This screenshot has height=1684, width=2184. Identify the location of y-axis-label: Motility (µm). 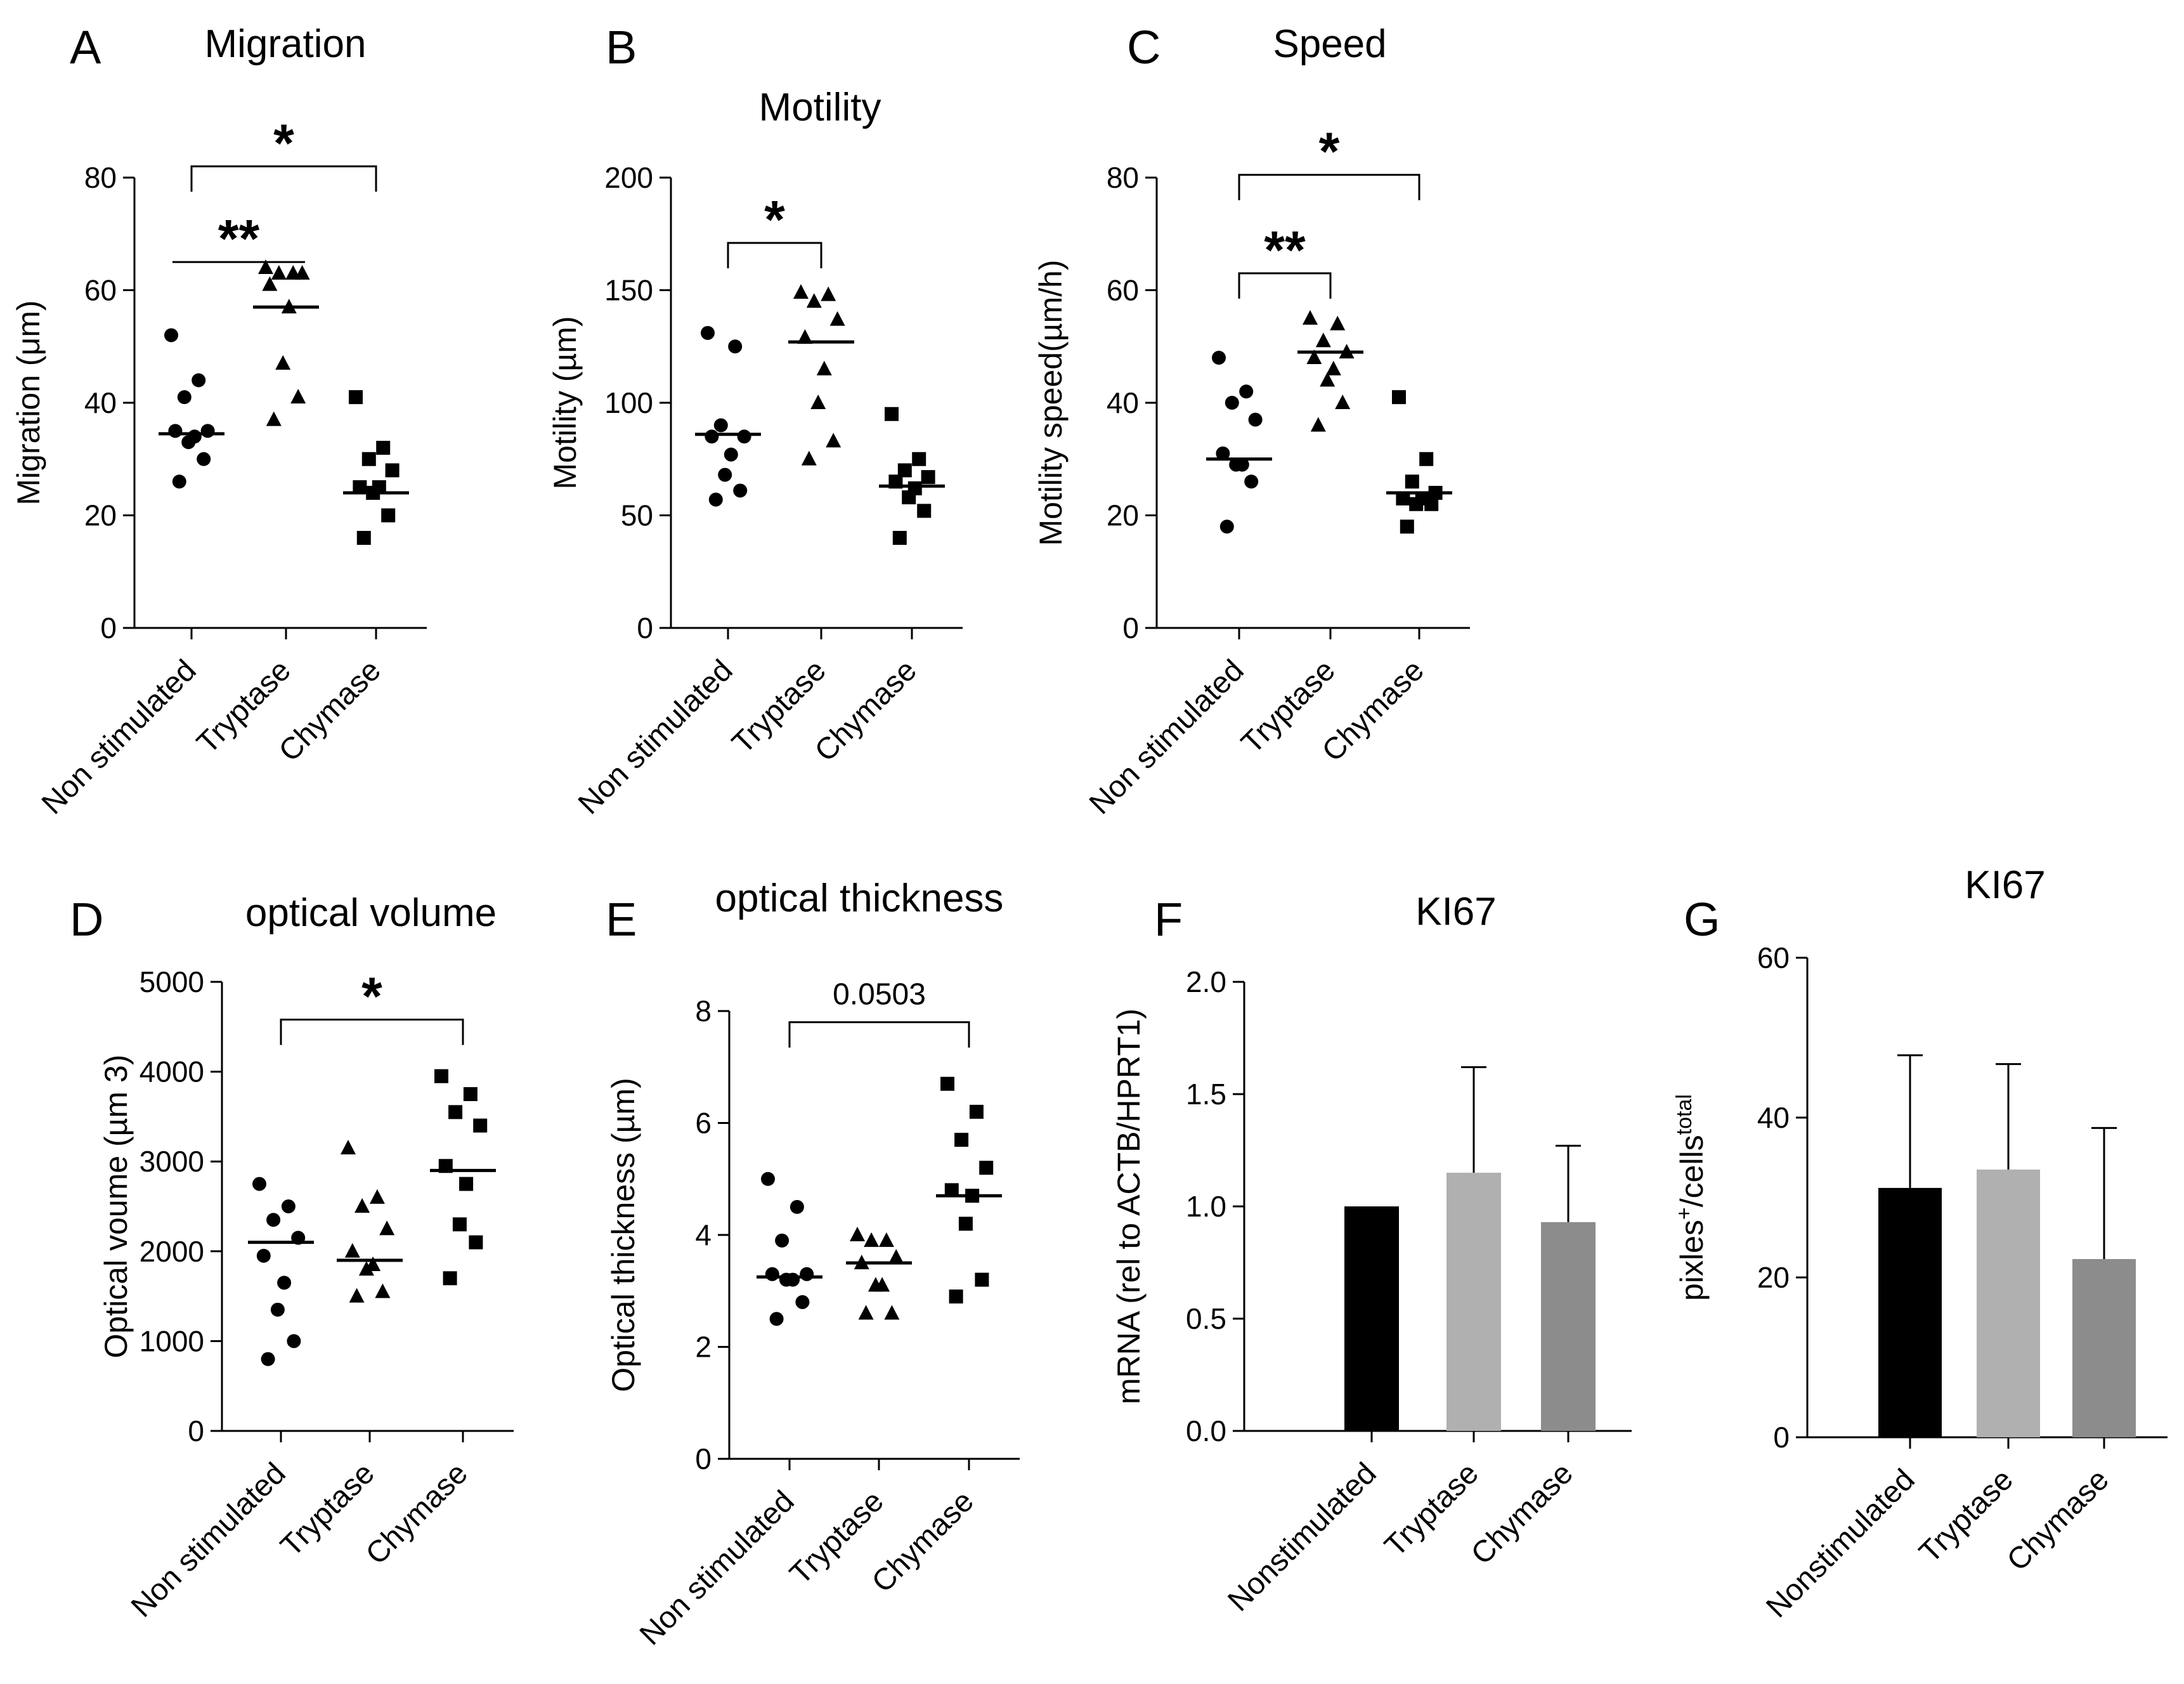
(565, 402).